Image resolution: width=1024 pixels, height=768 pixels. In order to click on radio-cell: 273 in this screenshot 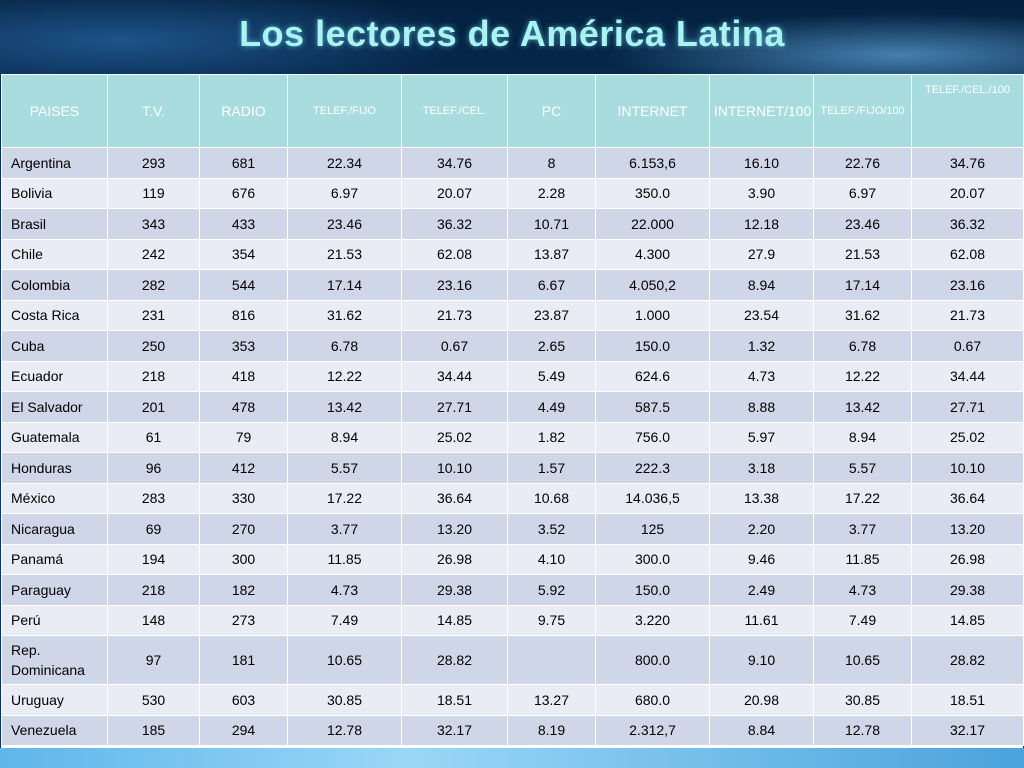, I will do `click(243, 620)`.